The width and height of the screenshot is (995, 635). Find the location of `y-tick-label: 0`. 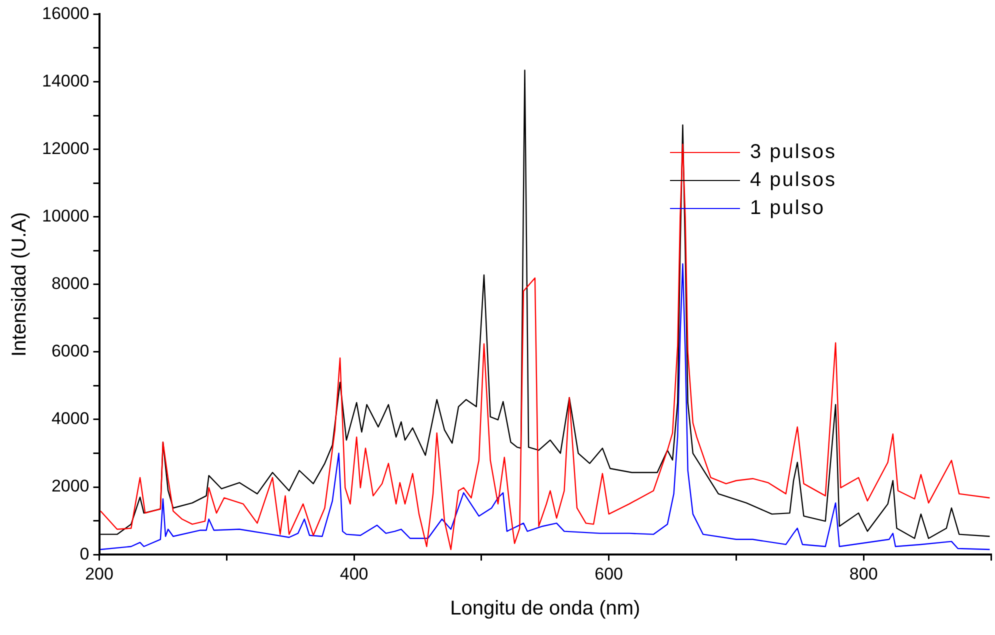

y-tick-label: 0 is located at coordinates (85, 554).